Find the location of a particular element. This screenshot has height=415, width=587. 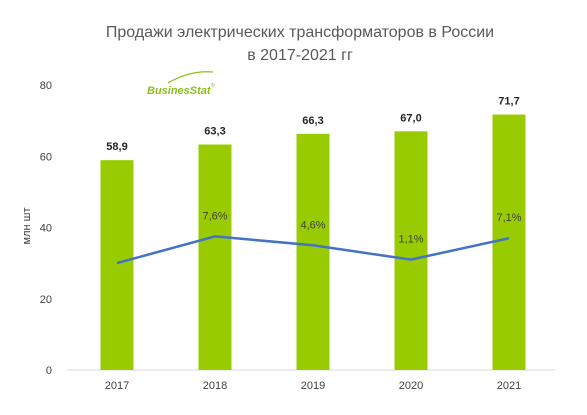

y-tick-label: 80 is located at coordinates (46, 86).